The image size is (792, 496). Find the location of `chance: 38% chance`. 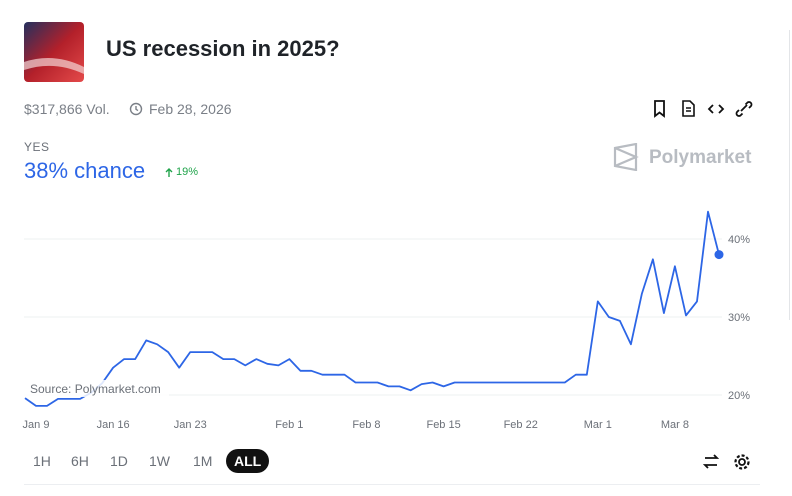

chance: 38% chance is located at coordinates (85, 170).